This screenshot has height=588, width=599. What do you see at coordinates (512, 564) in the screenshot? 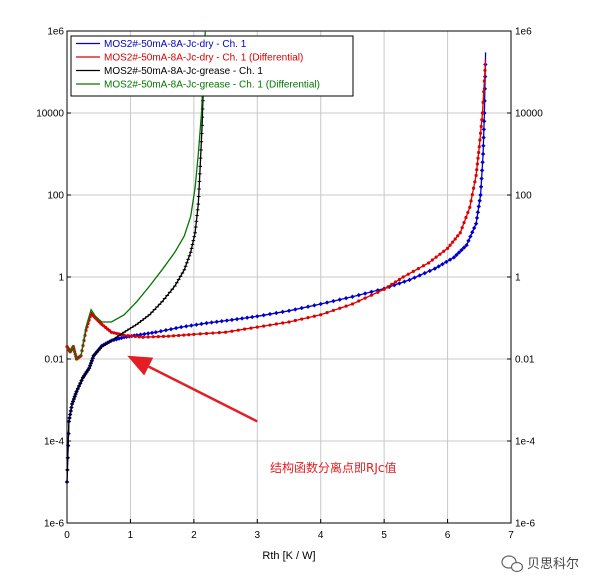
I see `wechat-icon` at bounding box center [512, 564].